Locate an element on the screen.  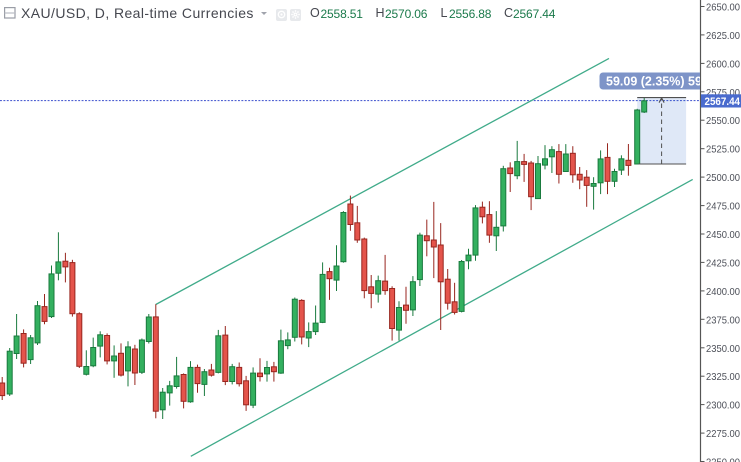
svg-text: 2375.00 is located at coordinates (723, 320).